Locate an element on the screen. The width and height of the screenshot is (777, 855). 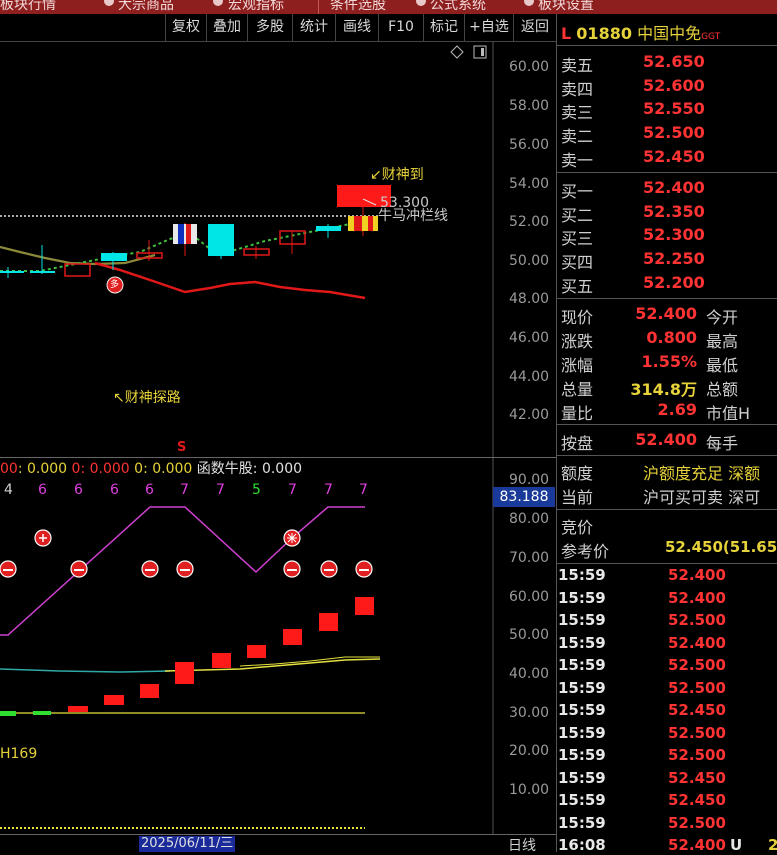
mark-button: 标记 is located at coordinates (443, 27).